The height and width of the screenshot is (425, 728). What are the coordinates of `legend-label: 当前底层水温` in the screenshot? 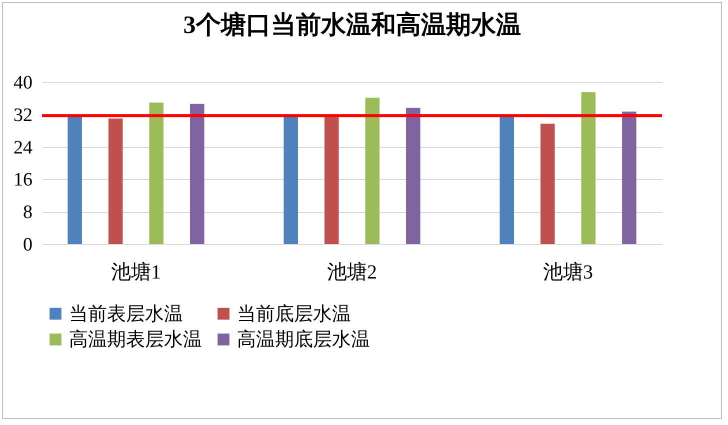 It's located at (294, 313).